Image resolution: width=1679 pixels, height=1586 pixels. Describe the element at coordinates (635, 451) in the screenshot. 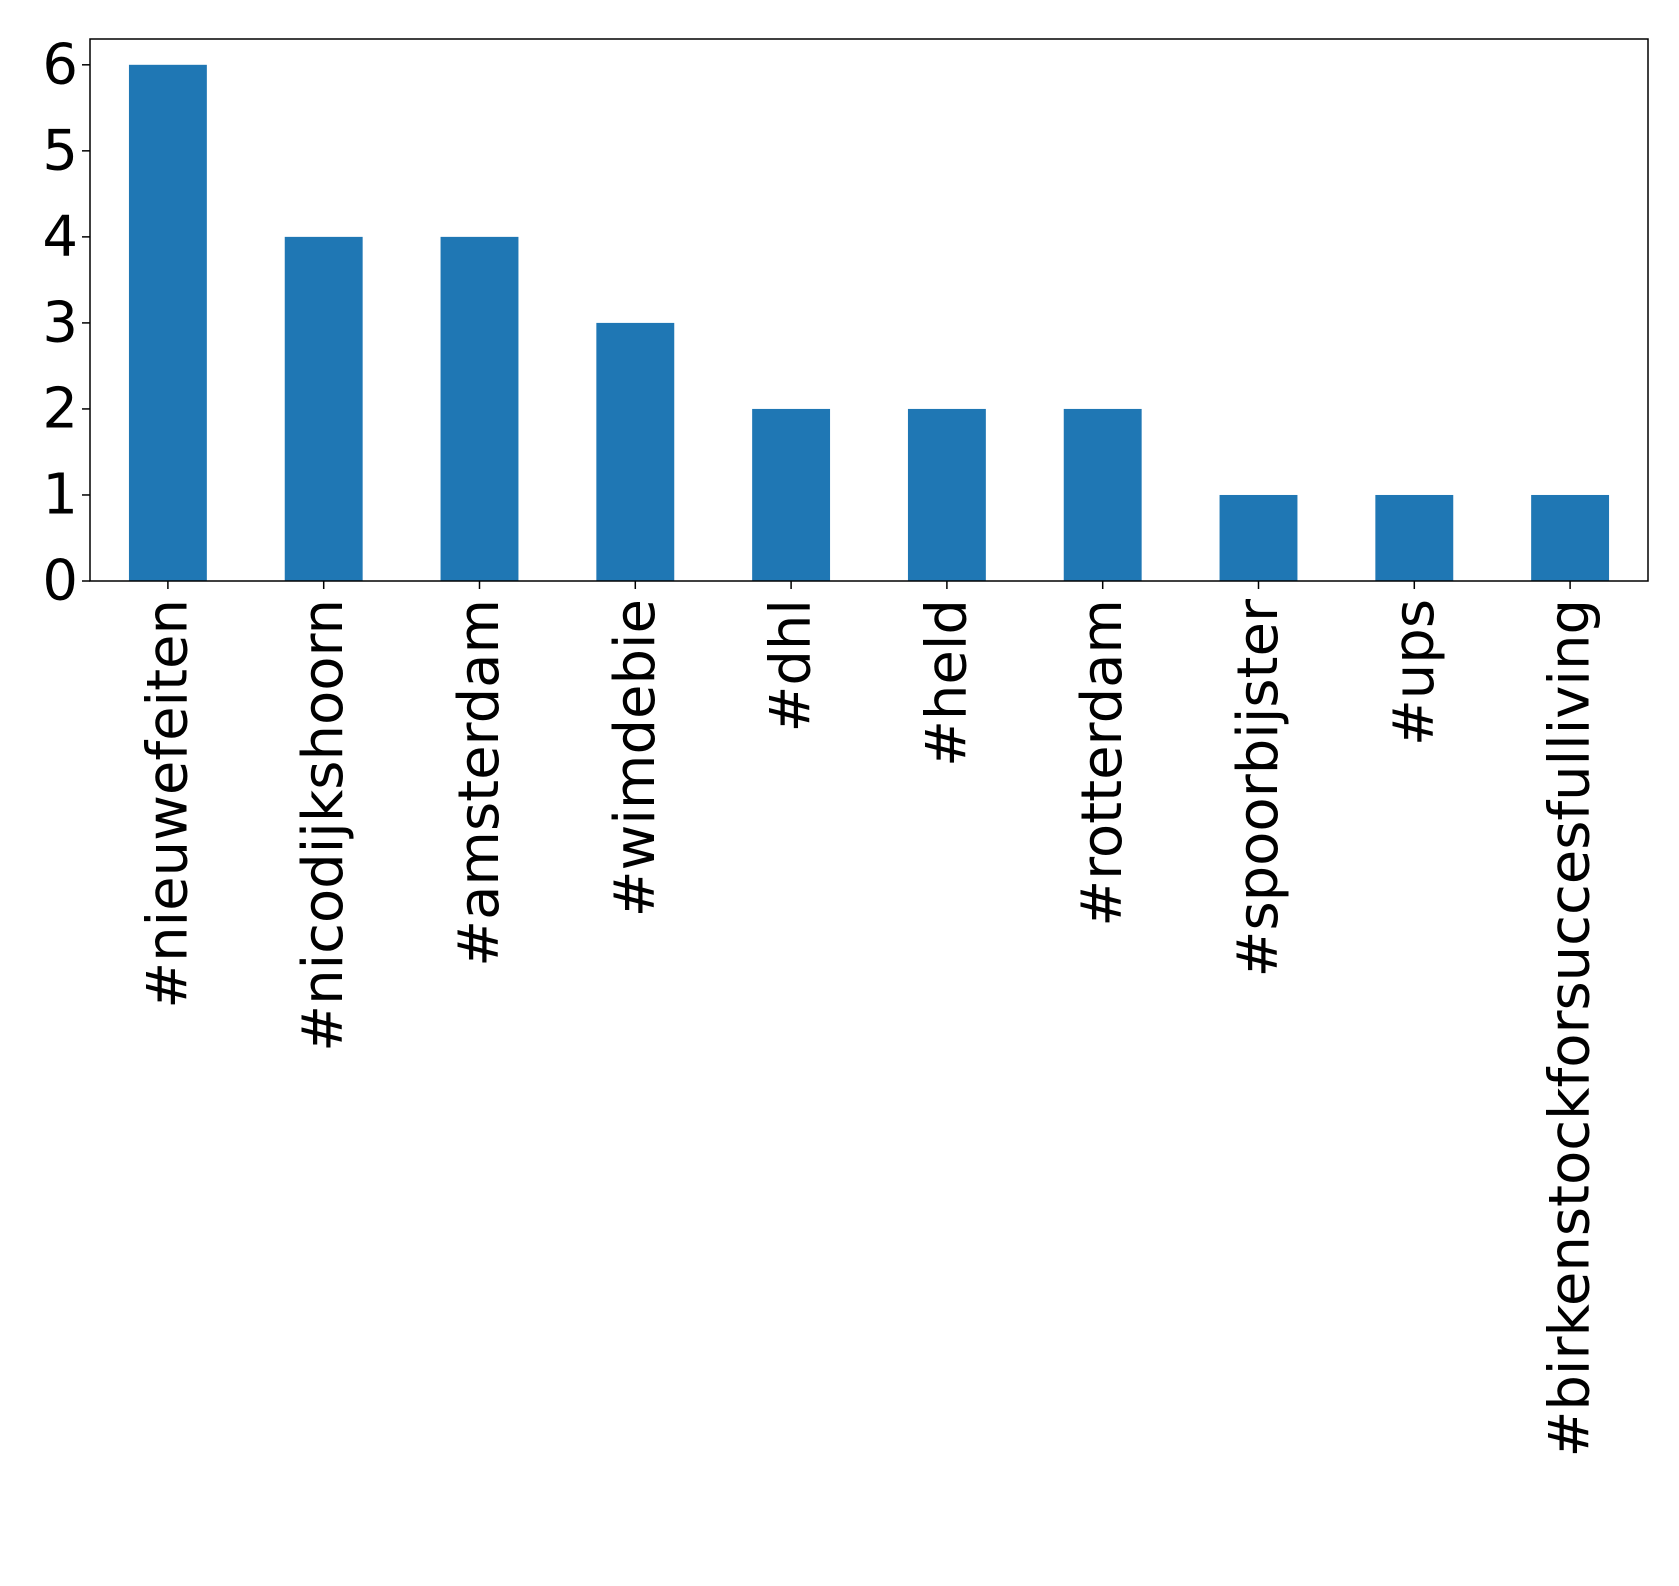

I see `bar-wimdebie` at that location.